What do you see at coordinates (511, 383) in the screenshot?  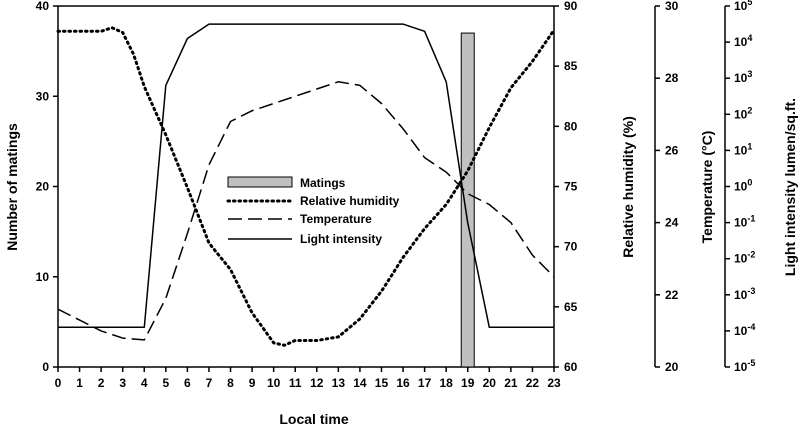 I see `x-tick-label: 21` at bounding box center [511, 383].